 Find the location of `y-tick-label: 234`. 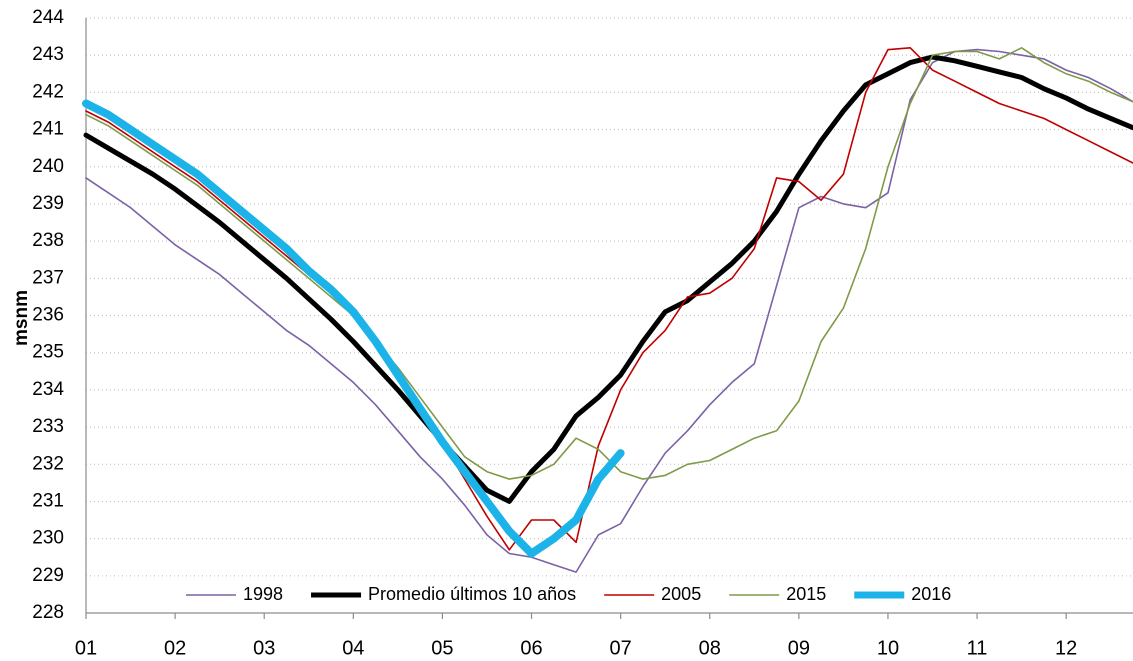

y-tick-label: 234 is located at coordinates (48, 389).